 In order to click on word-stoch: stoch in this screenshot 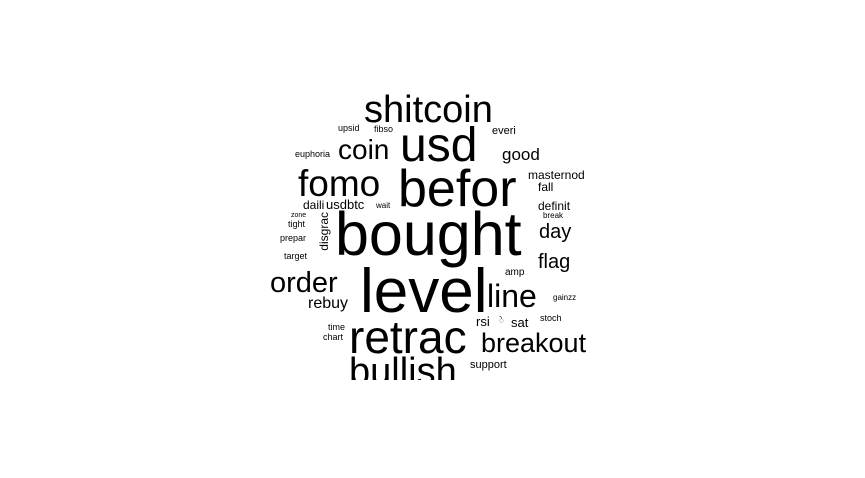, I will do `click(551, 318)`.